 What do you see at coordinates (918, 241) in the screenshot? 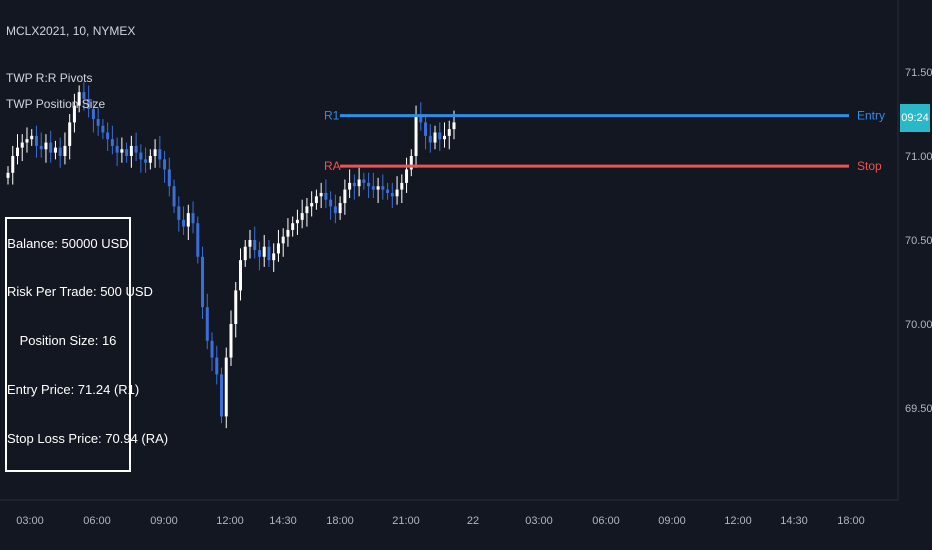
I see `y-axis: 71.50 71.00 70.50 70.00 69.50` at bounding box center [918, 241].